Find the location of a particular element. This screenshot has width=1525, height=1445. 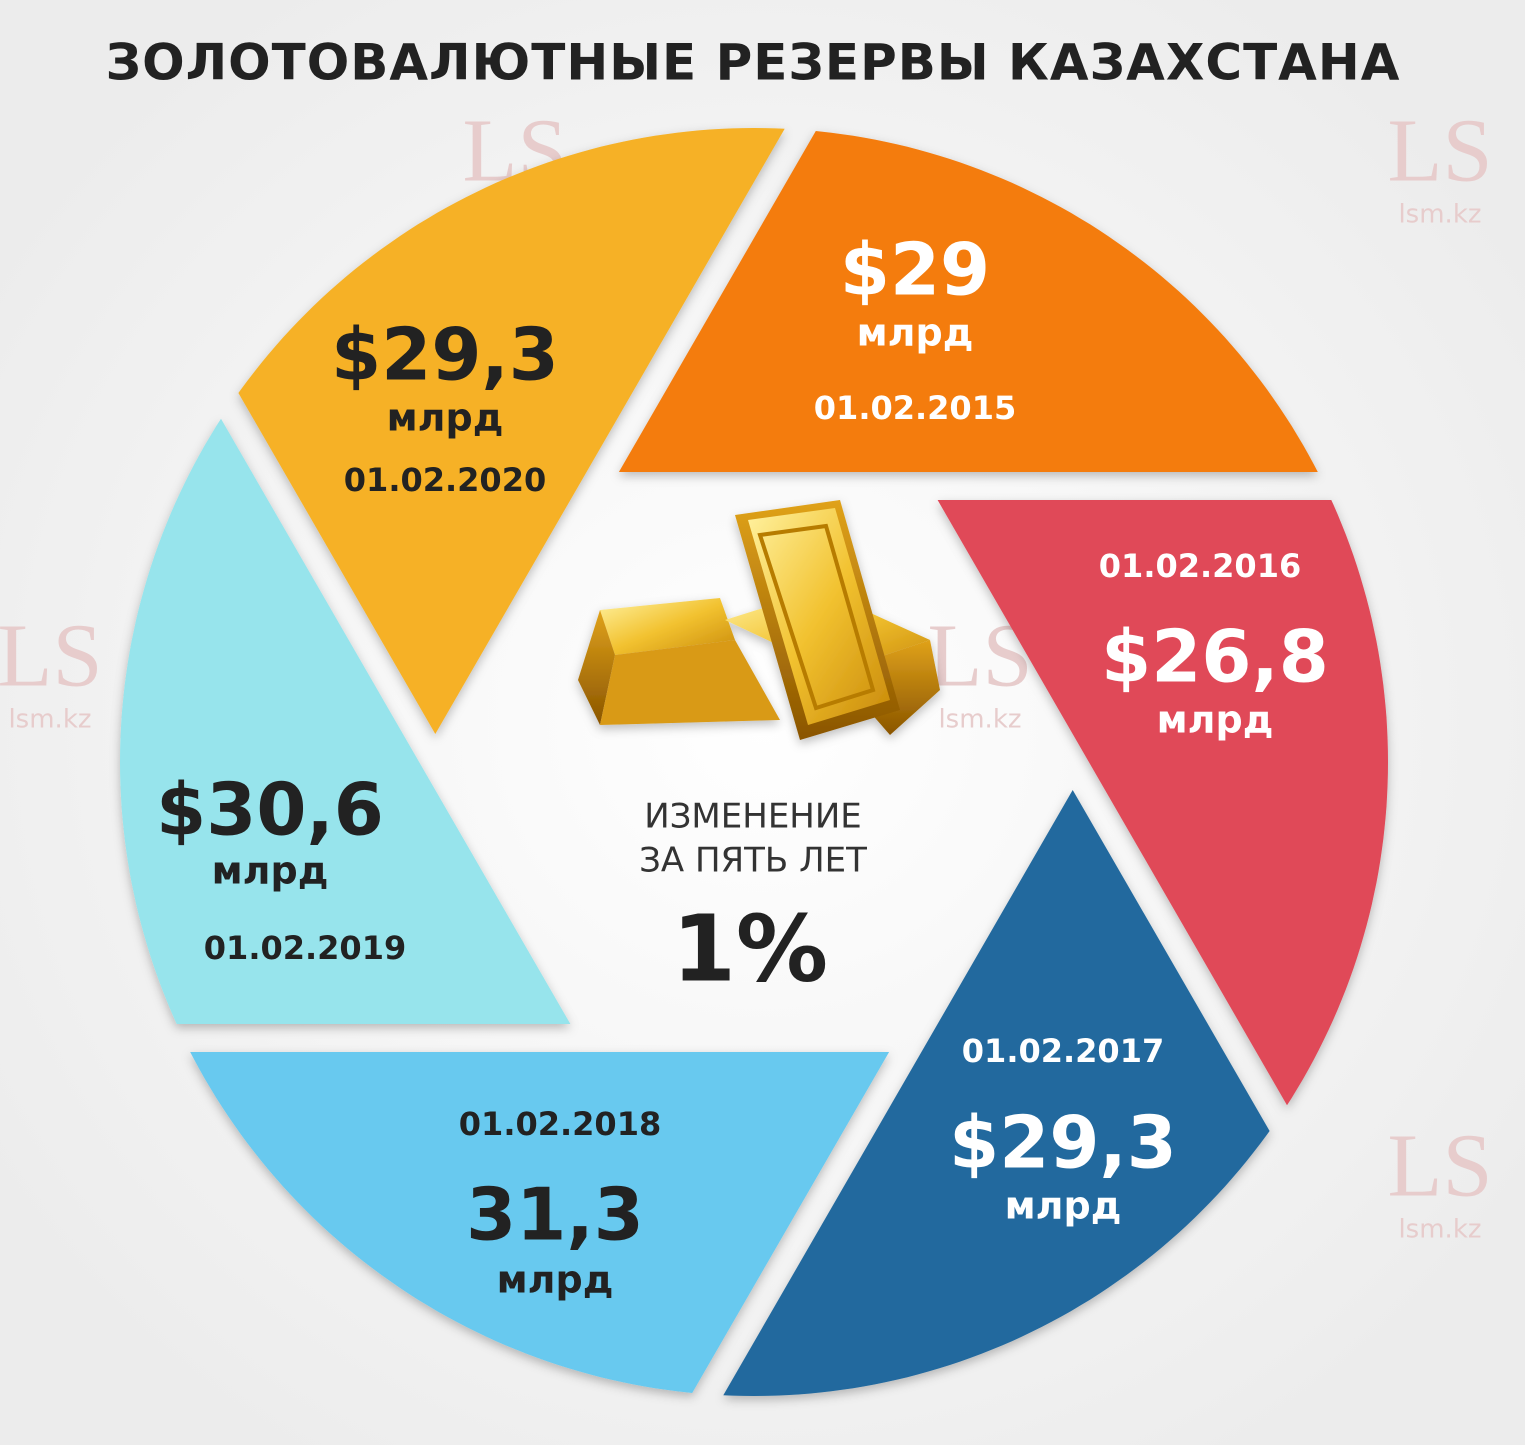

center-line: ИЗМЕНЕНИЕ is located at coordinates (753, 817).